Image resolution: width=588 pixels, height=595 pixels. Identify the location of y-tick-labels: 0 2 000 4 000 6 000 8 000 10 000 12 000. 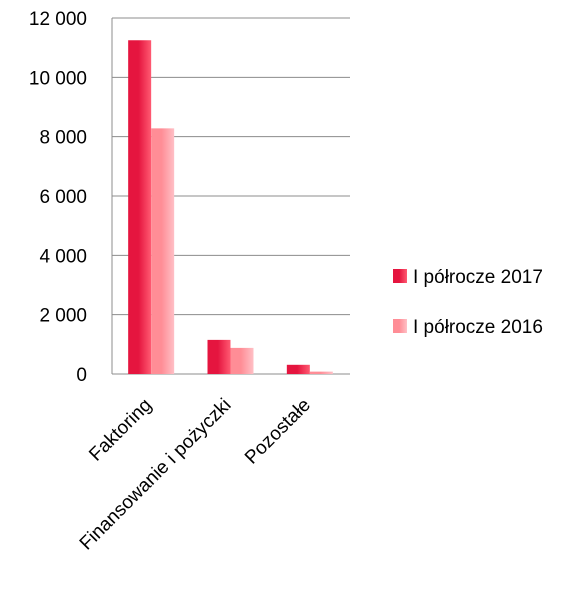
(58, 197).